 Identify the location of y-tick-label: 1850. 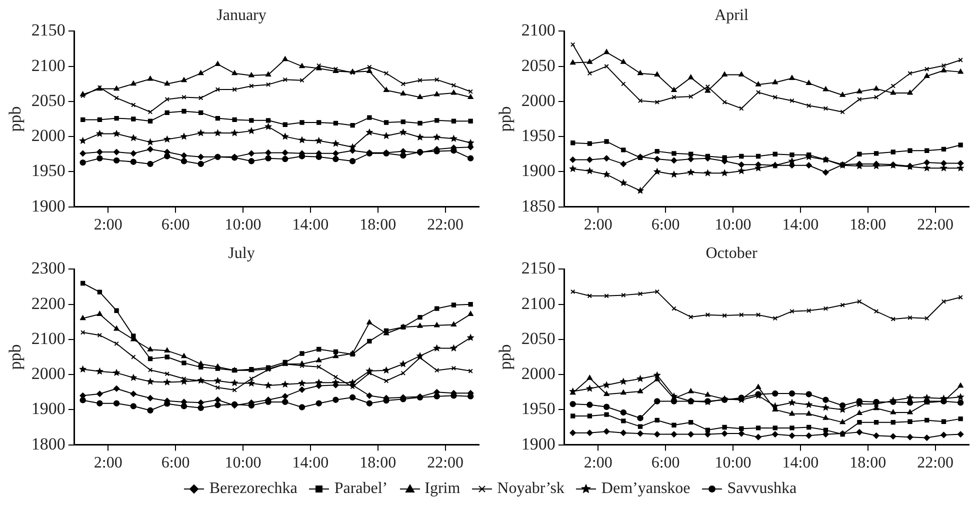
(538, 206).